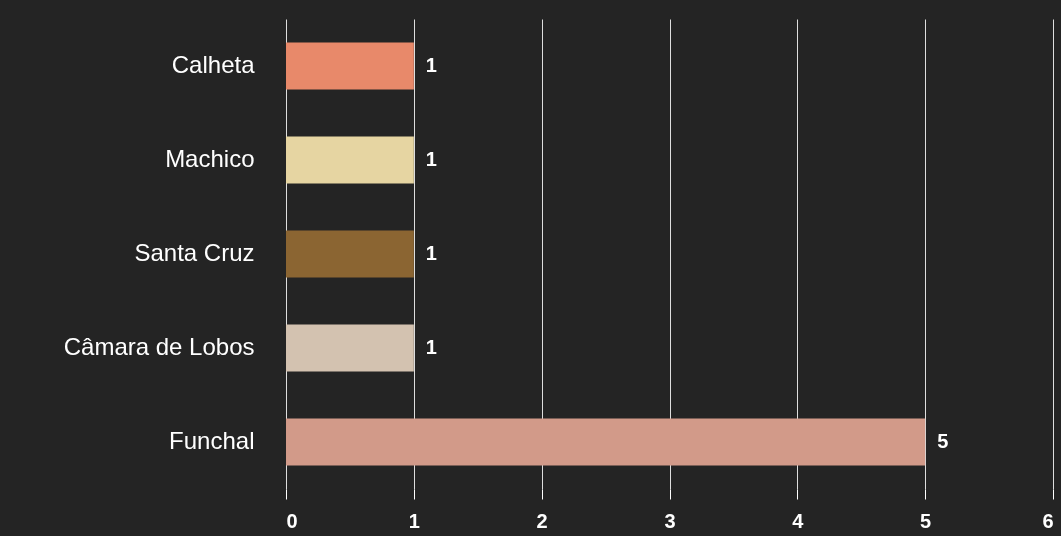  Describe the element at coordinates (212, 440) in the screenshot. I see `y-tick-label: Funchal` at that location.